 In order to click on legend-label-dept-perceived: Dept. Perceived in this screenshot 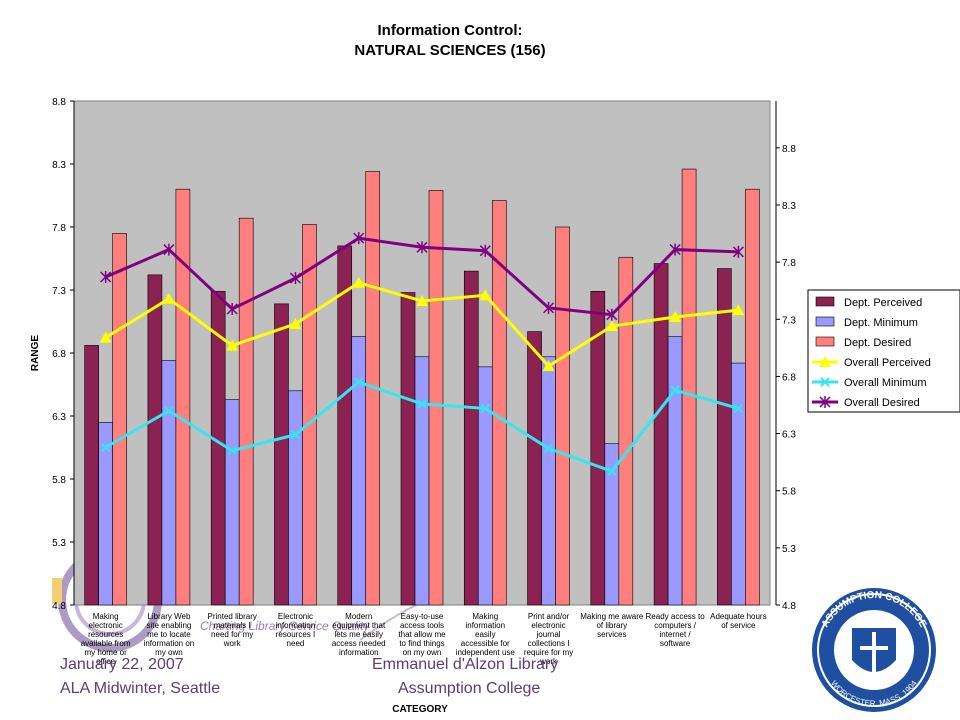, I will do `click(883, 303)`.